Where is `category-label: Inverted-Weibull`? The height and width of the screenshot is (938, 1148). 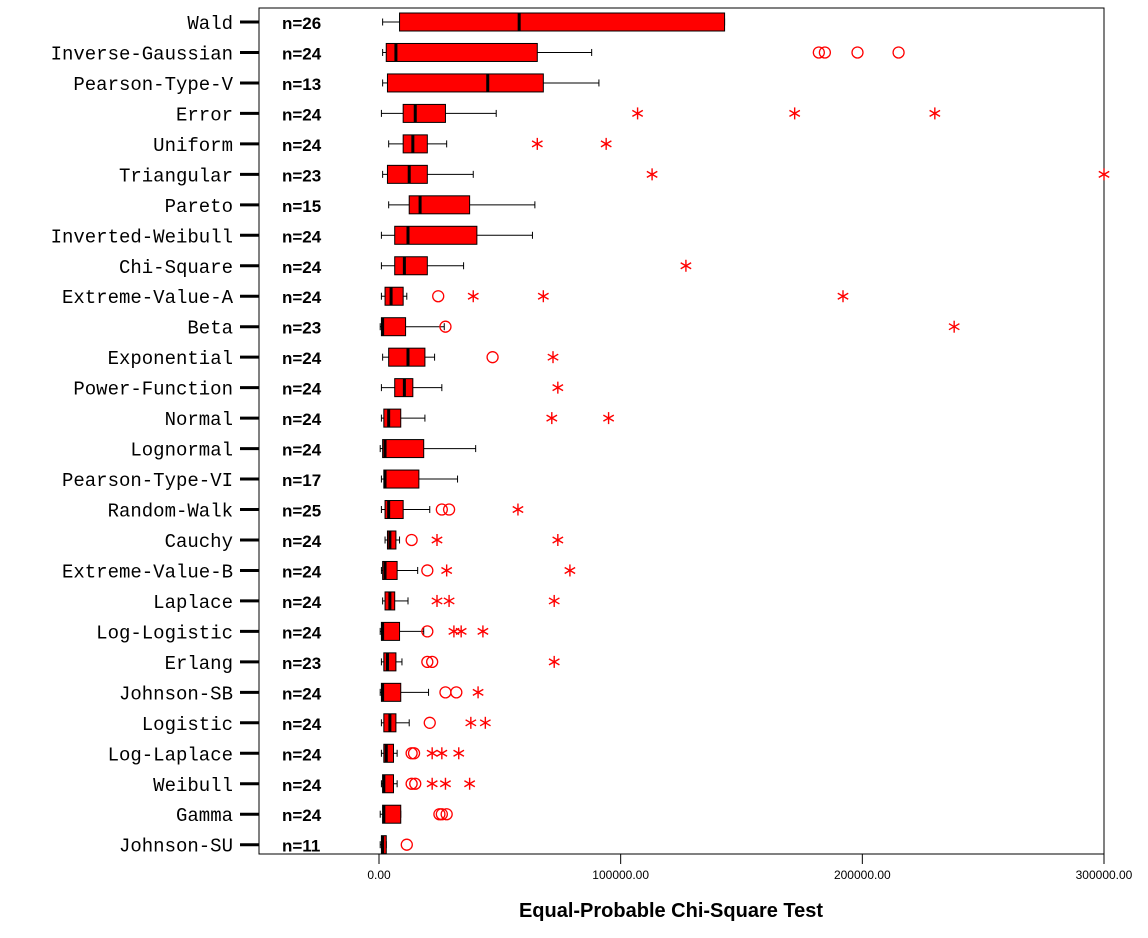 category-label: Inverted-Weibull is located at coordinates (142, 237).